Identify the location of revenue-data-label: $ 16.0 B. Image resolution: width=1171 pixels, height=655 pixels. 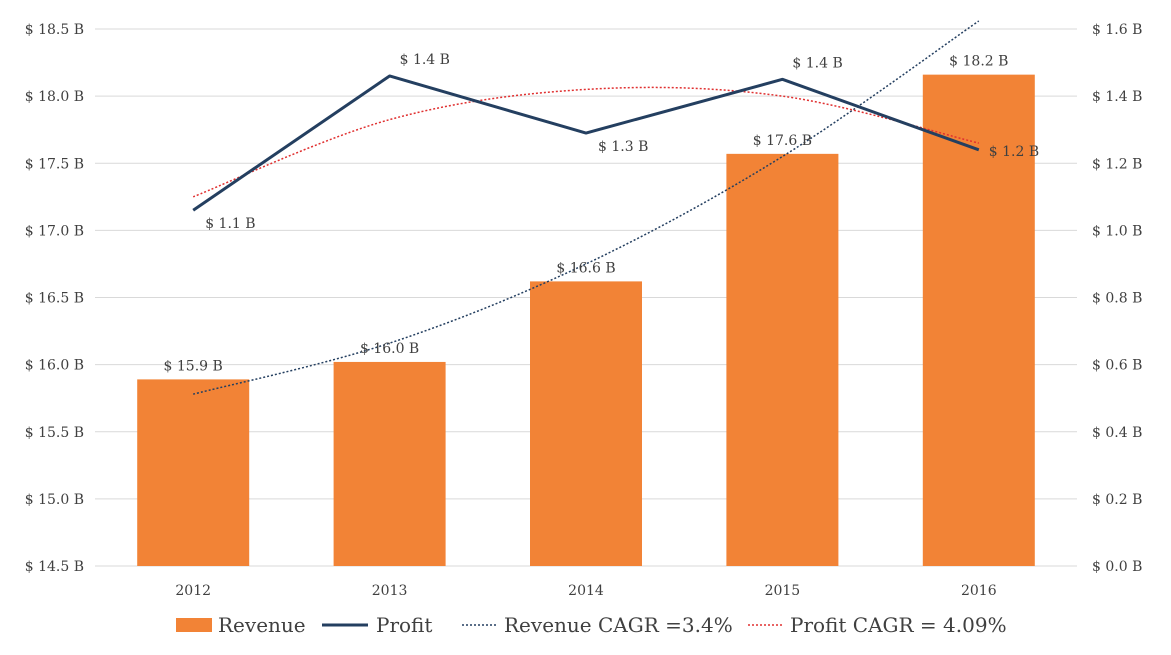
(389, 349).